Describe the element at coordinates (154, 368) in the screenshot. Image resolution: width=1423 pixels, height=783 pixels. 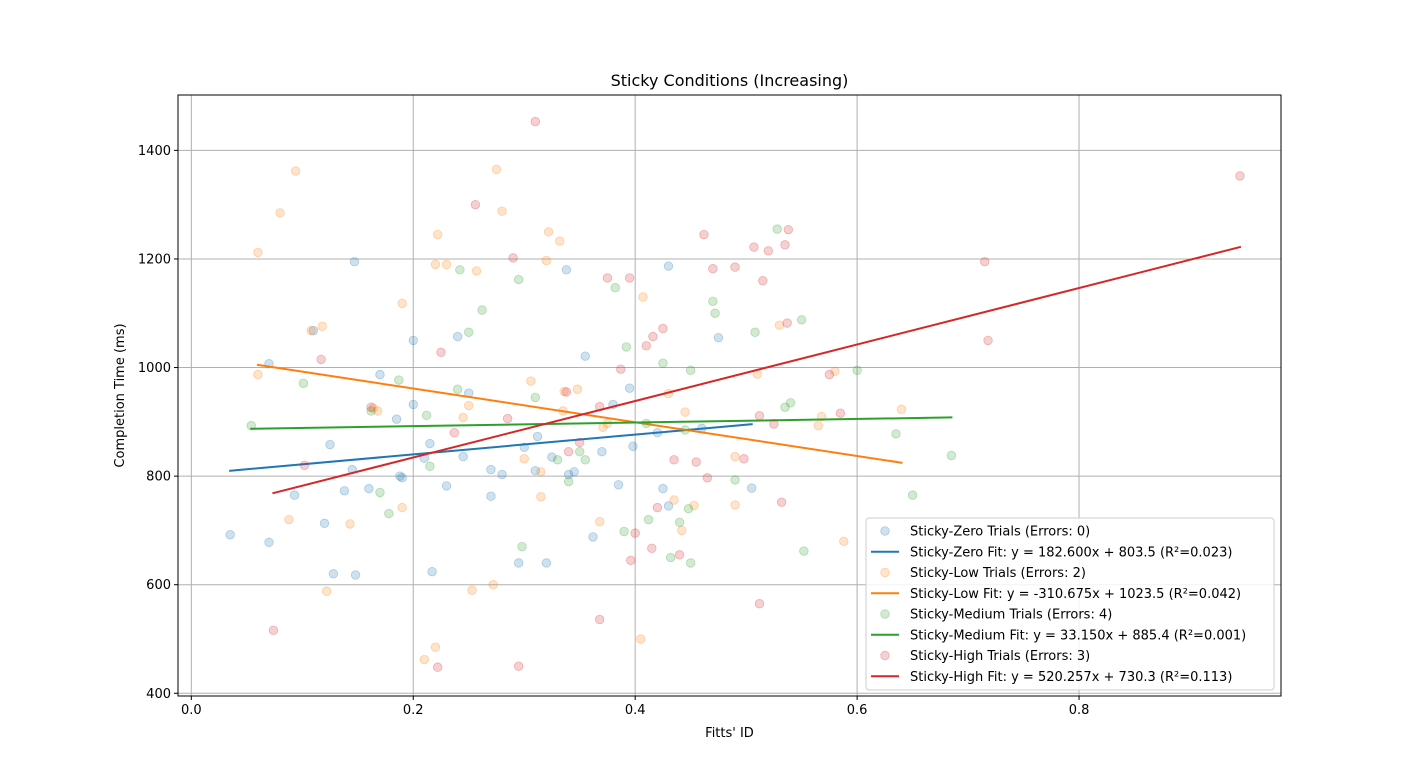
I see `y-tick-label: 1000` at that location.